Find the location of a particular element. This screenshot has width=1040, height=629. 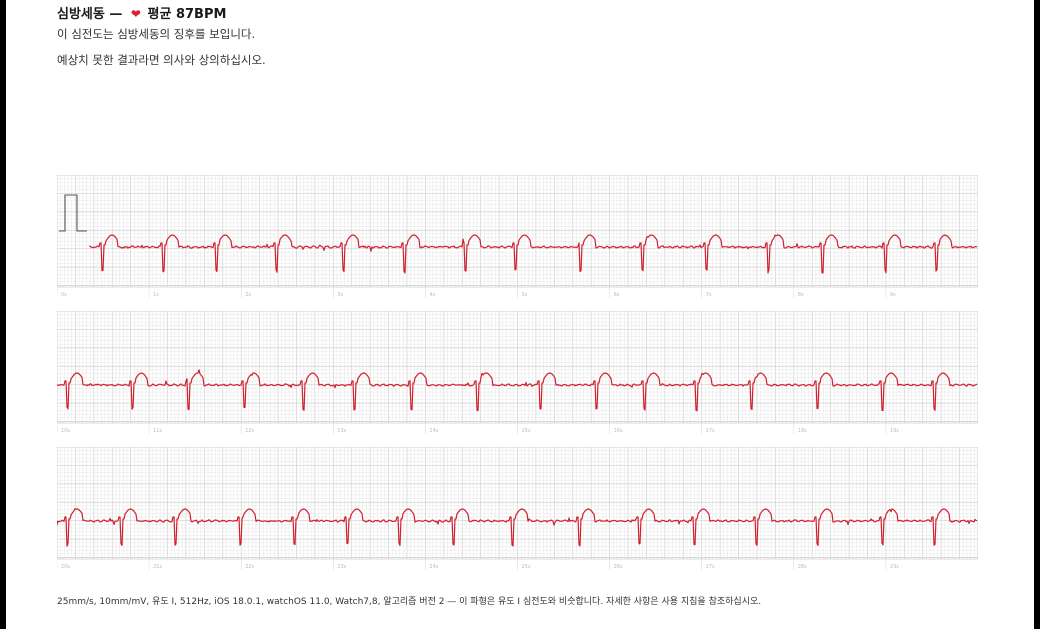

time-label-18s: 18s is located at coordinates (802, 431).